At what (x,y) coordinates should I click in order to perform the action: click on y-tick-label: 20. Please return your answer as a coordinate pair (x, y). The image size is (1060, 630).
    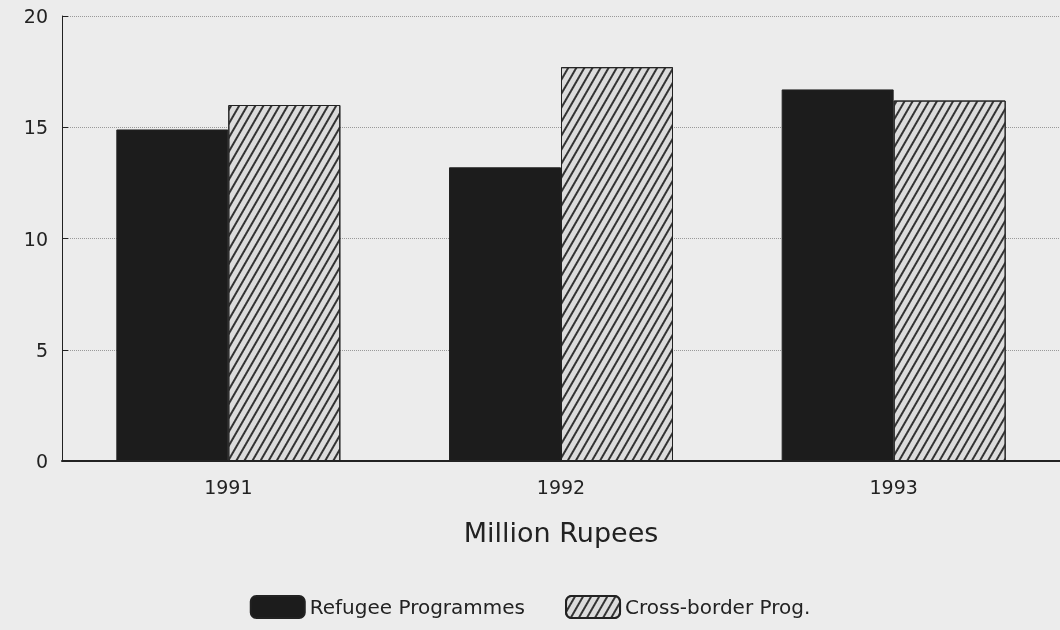
    Looking at the image, I should click on (35, 16).